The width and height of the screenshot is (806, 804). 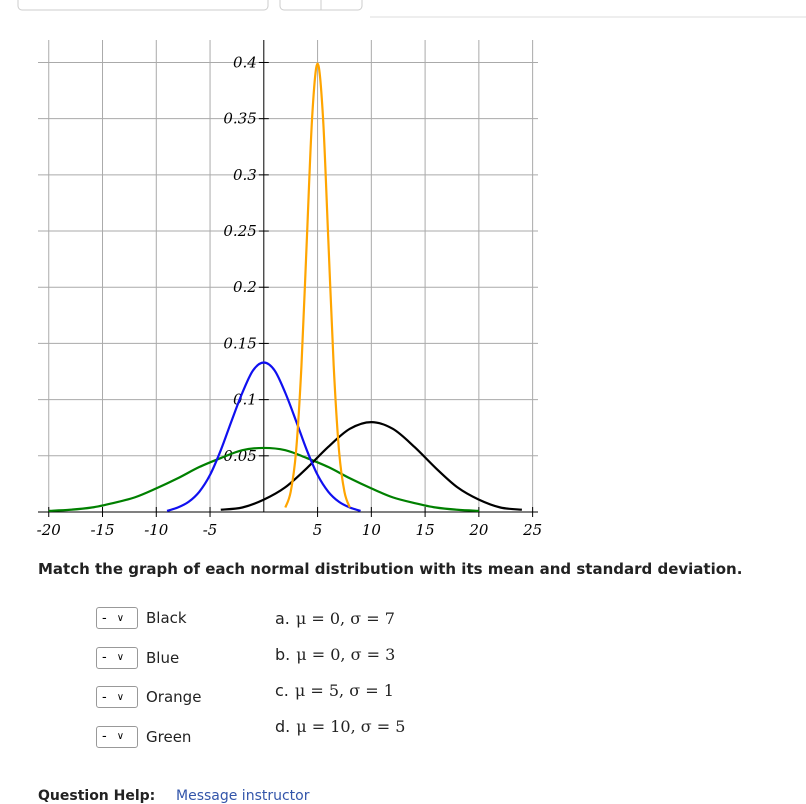 I want to click on x-tick-label: -20, so click(x=49, y=530).